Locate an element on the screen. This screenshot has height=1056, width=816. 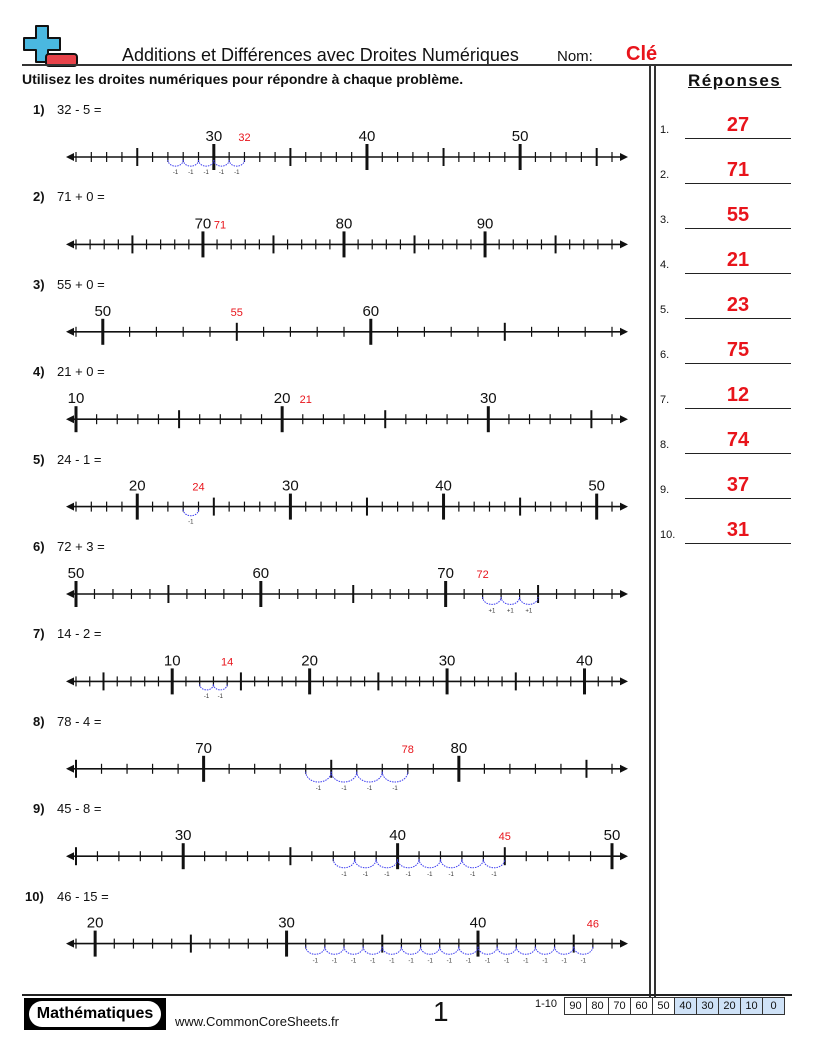
answer-number: 5. is located at coordinates (665, 310).